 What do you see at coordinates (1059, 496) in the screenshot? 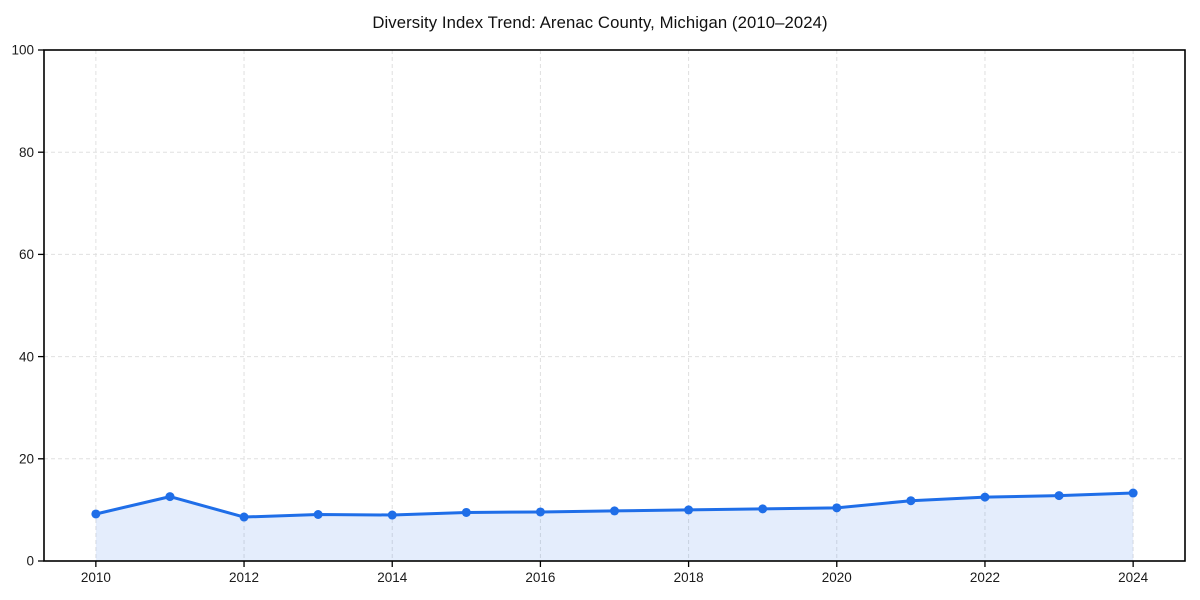
I see `data-point-2023` at bounding box center [1059, 496].